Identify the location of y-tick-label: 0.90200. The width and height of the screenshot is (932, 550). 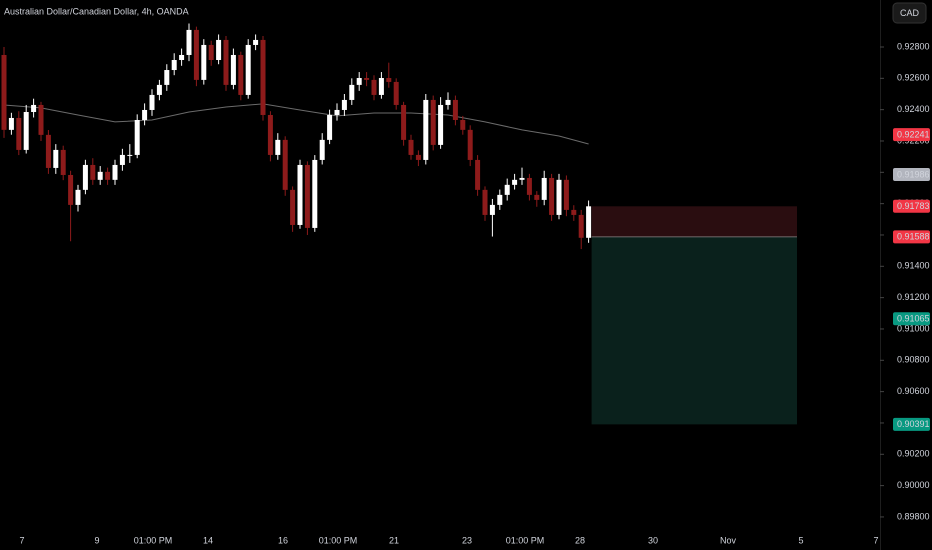
(913, 454).